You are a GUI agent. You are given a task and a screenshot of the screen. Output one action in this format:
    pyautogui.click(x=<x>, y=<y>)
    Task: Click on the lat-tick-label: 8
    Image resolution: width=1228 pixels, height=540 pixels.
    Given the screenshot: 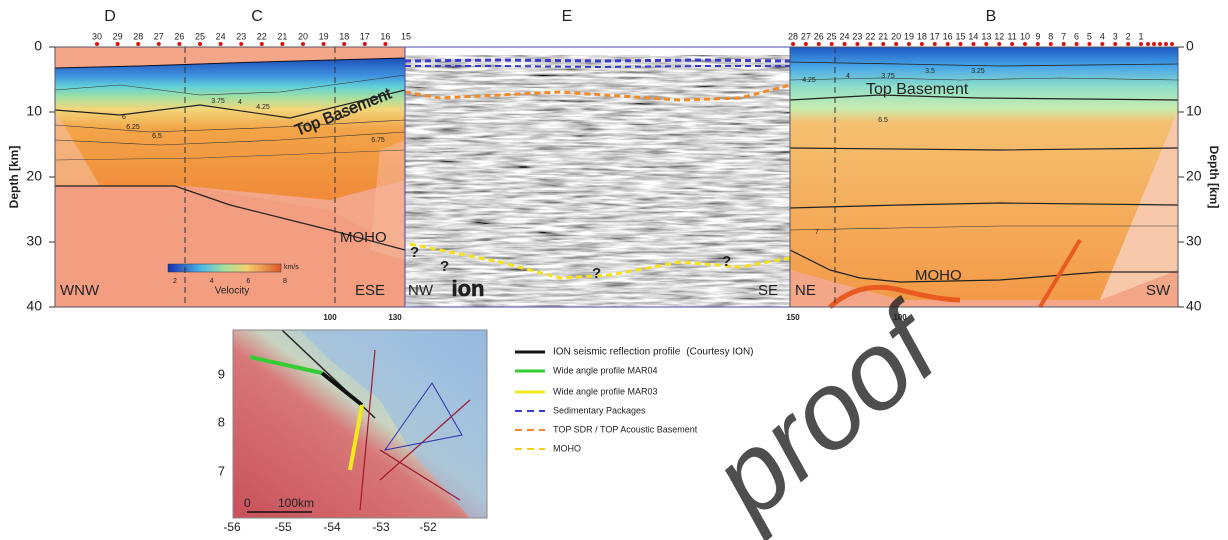 What is the action you would take?
    pyautogui.click(x=221, y=421)
    